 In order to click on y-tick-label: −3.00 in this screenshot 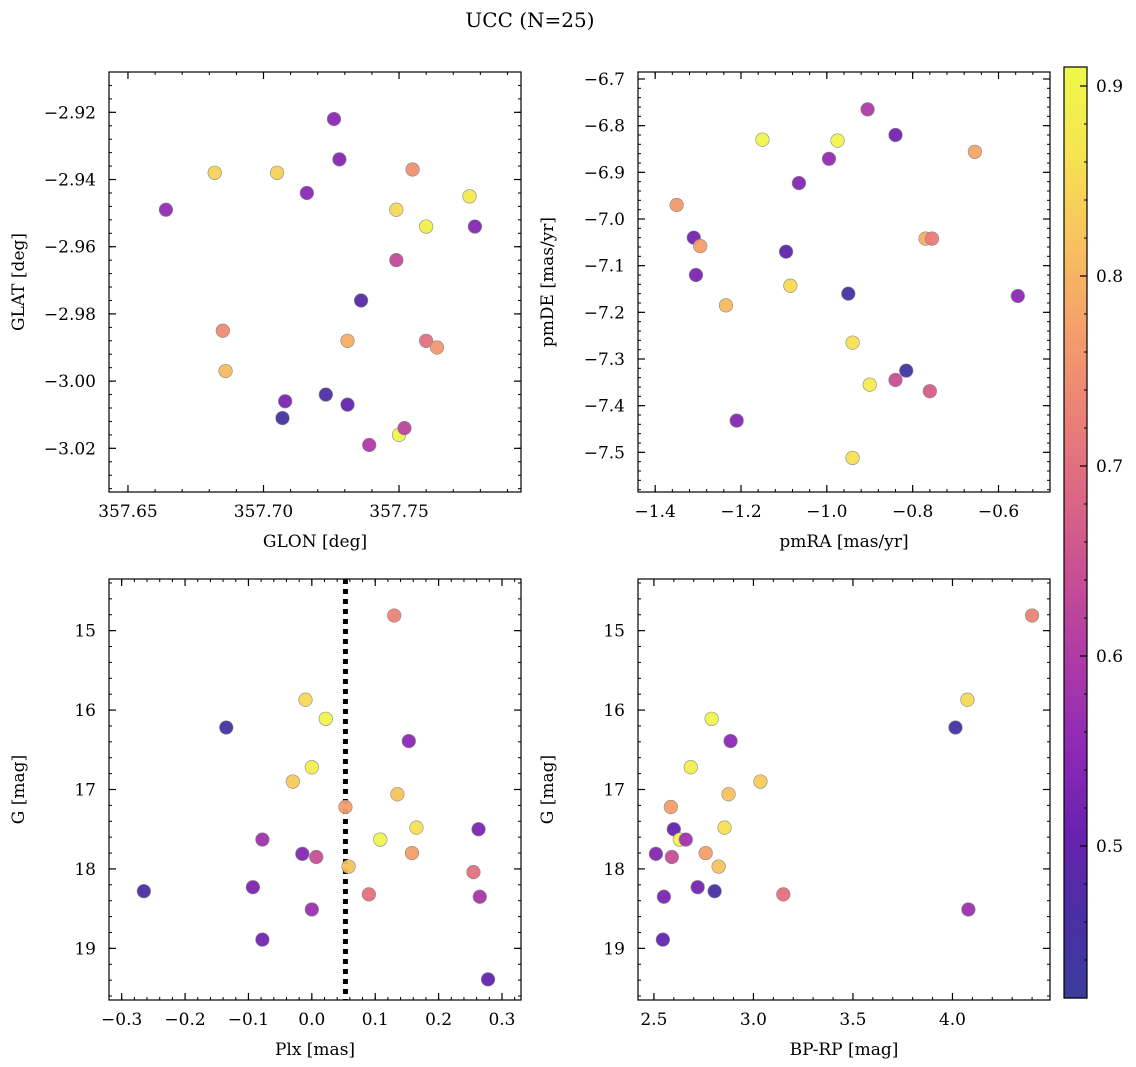, I will do `click(70, 382)`.